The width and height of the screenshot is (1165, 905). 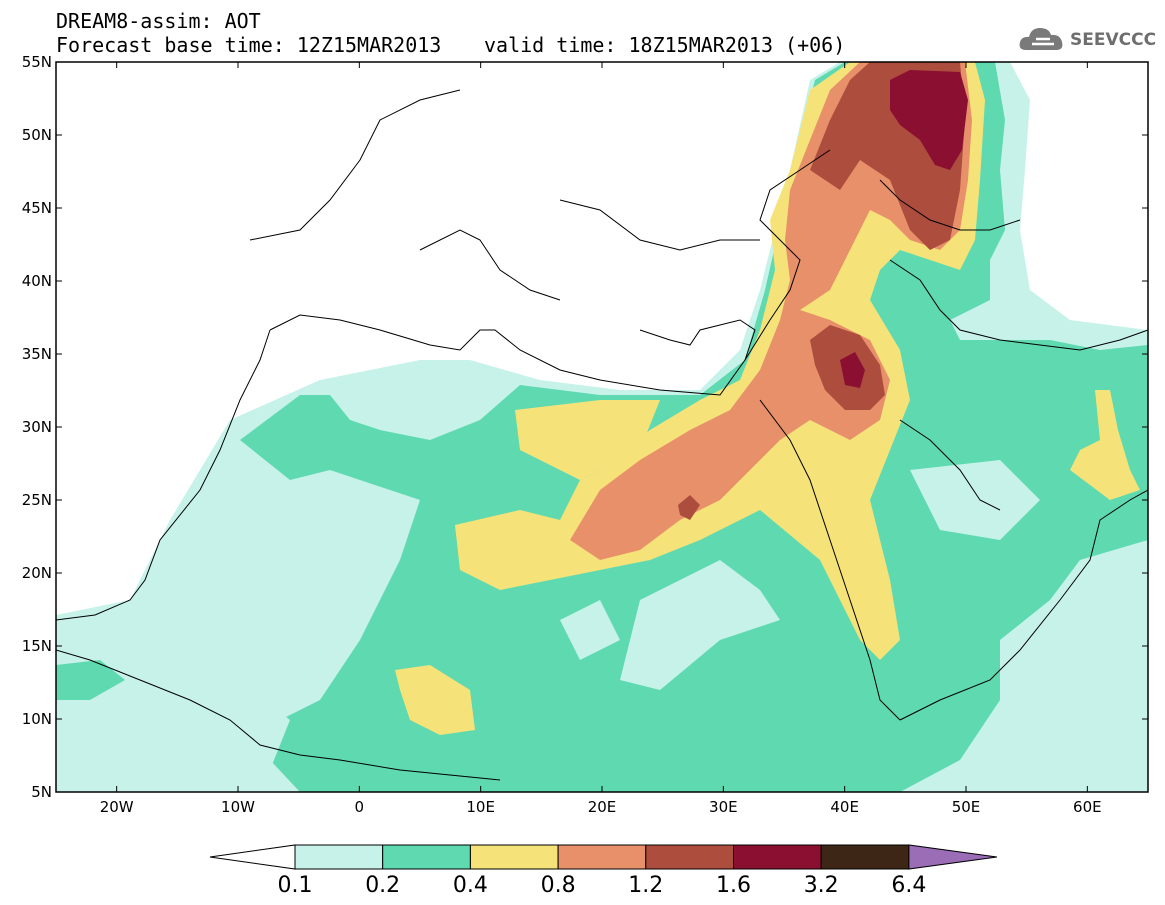 I want to click on colorbar-label: 6.4, so click(x=908, y=885).